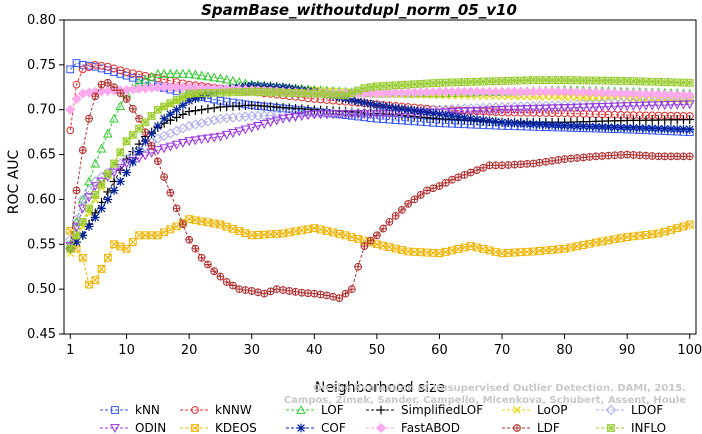 The width and height of the screenshot is (702, 434). Describe the element at coordinates (147, 410) in the screenshot. I see `legend-label-knn: kNN` at that location.